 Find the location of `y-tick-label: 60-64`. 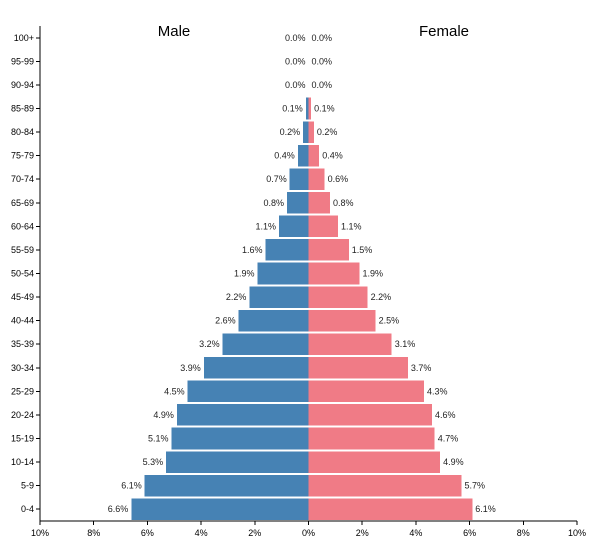

y-tick-label: 60-64 is located at coordinates (22, 226).